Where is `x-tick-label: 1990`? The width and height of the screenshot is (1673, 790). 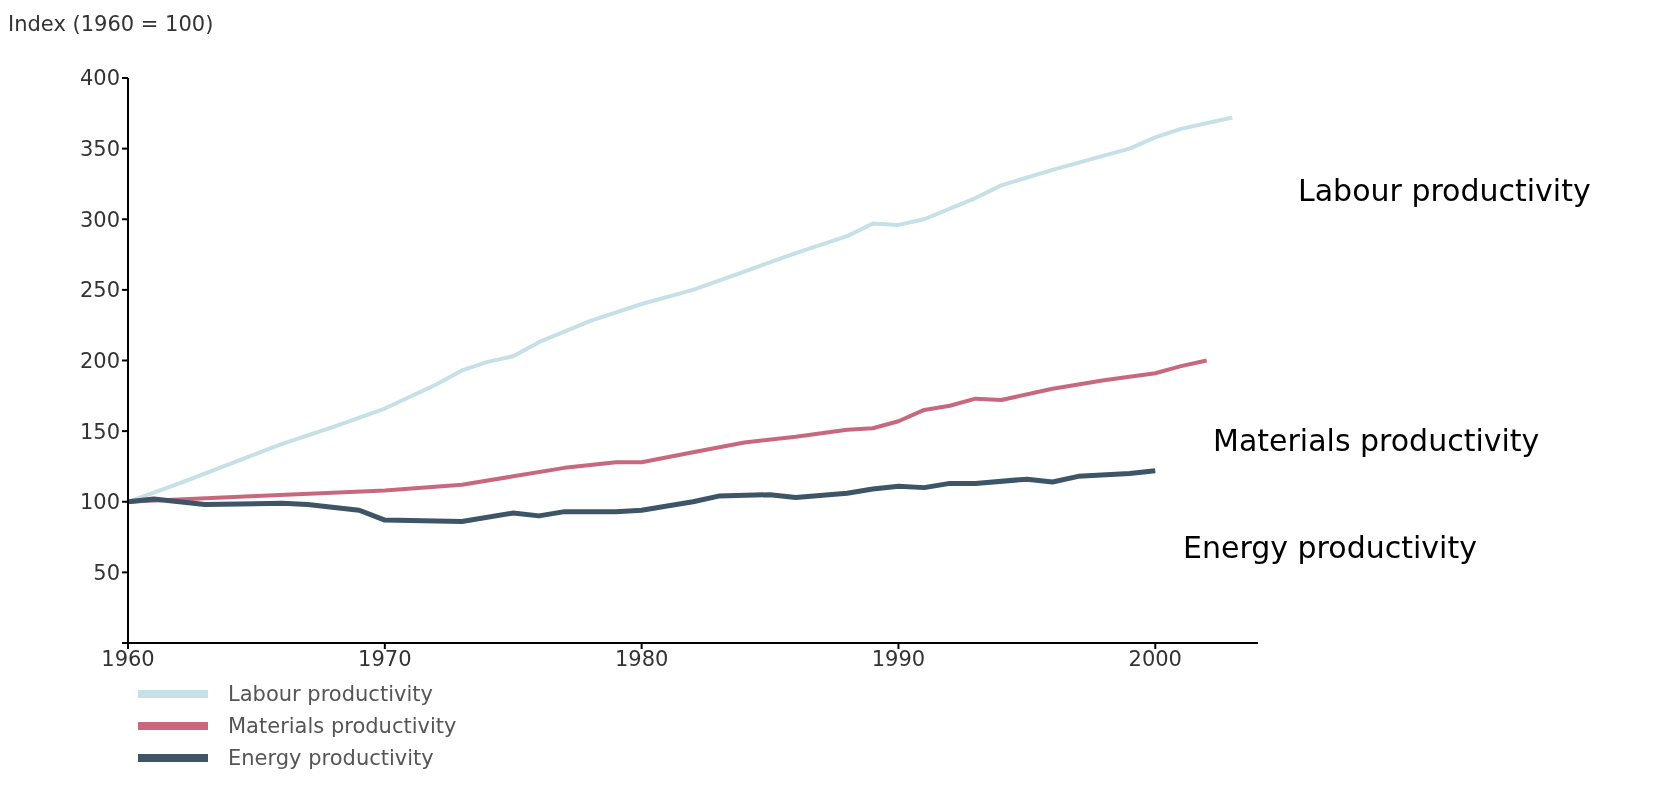
x-tick-label: 1990 is located at coordinates (898, 658).